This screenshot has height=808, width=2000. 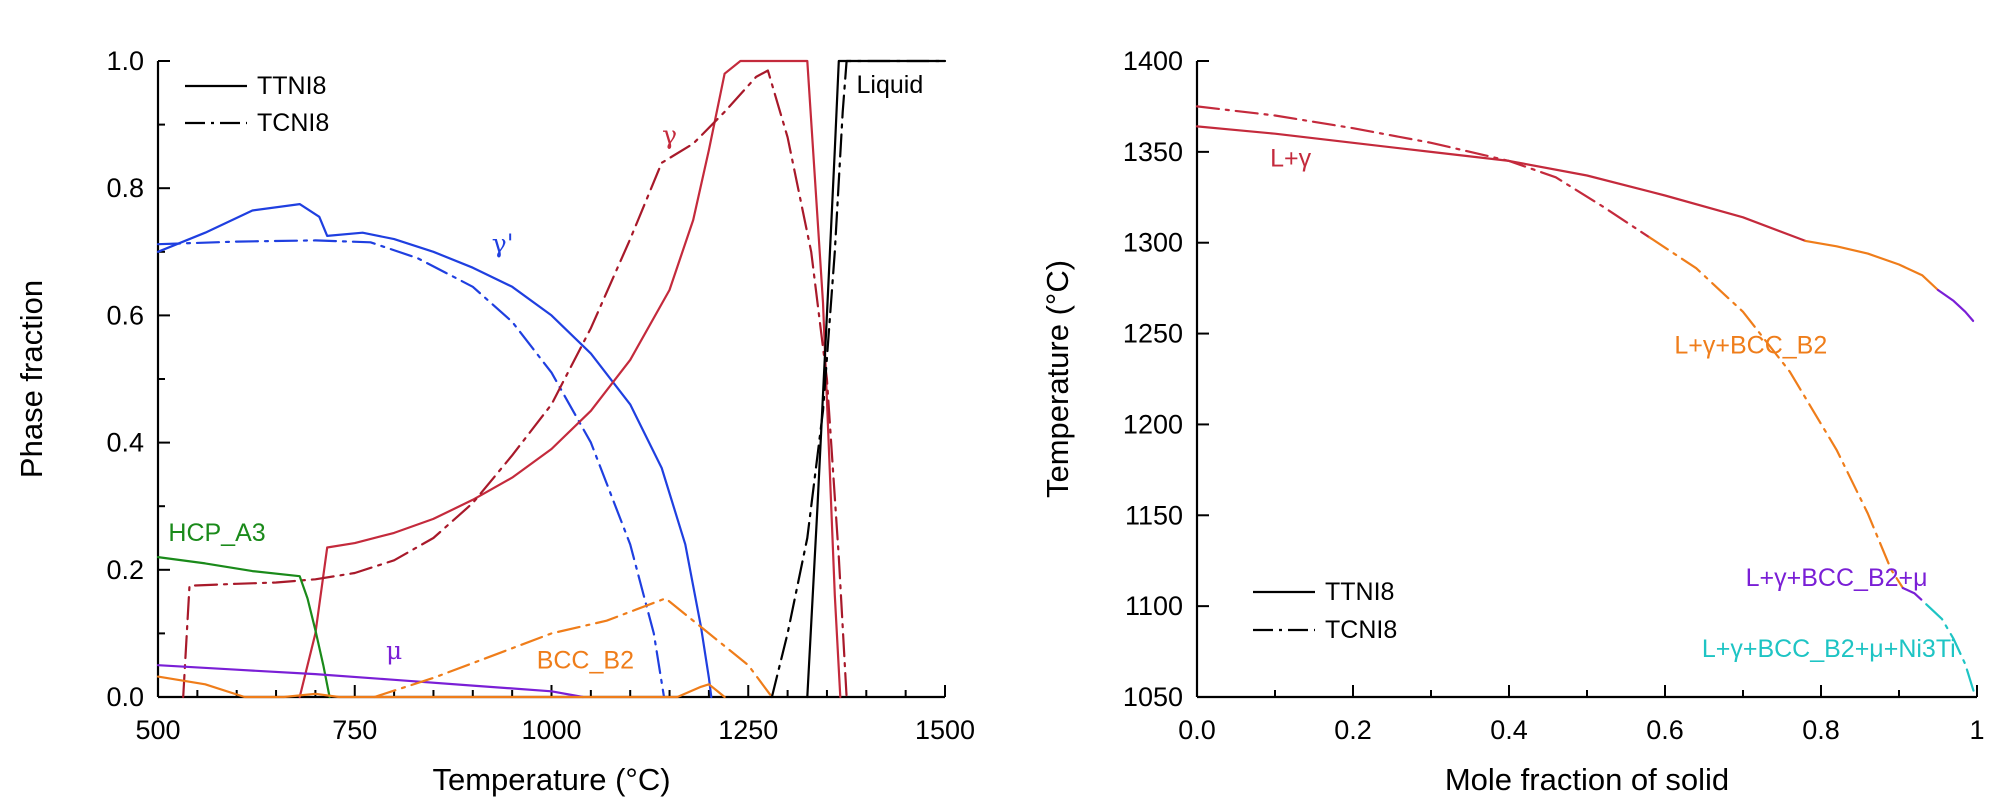 What do you see at coordinates (585, 660) in the screenshot?
I see `annotation-label: BCC_B2` at bounding box center [585, 660].